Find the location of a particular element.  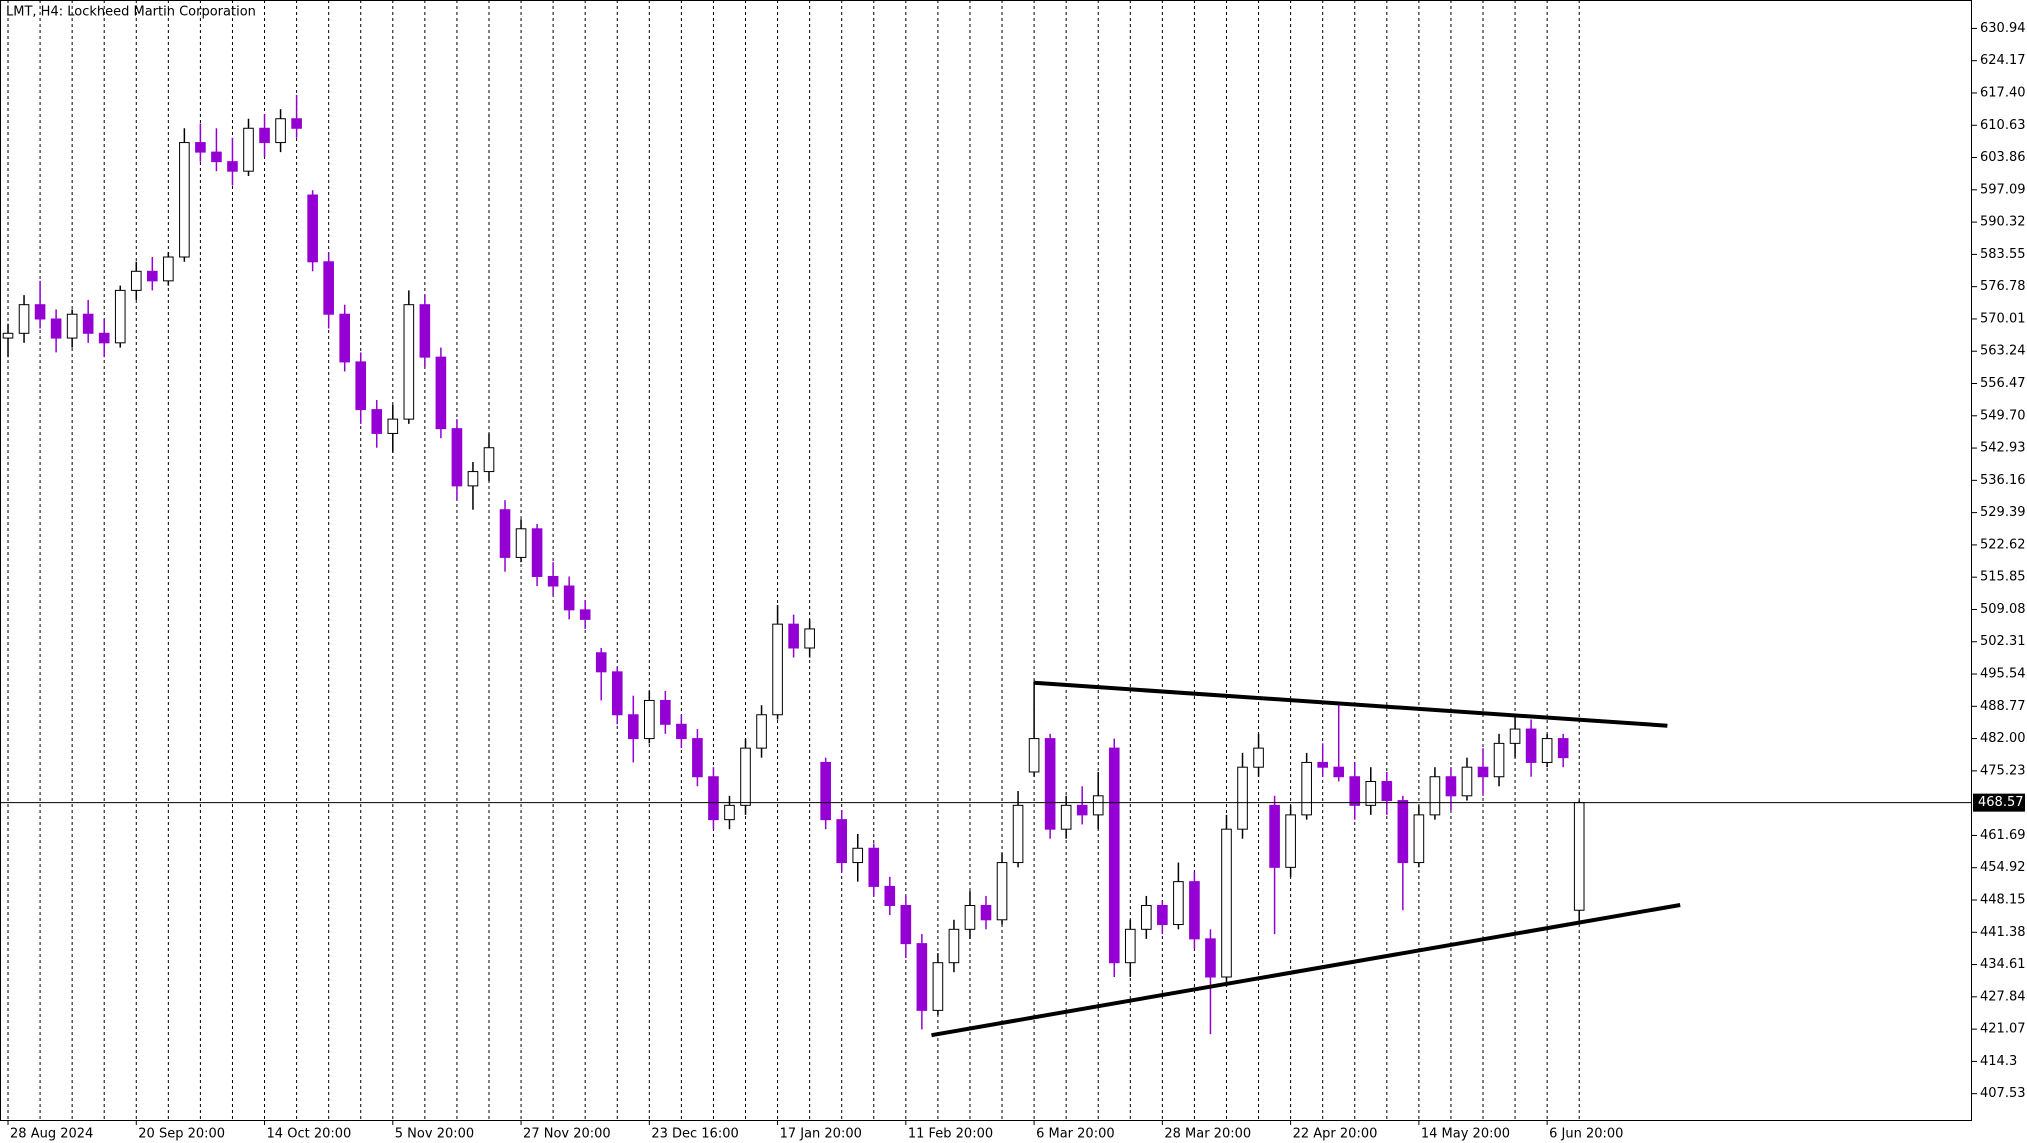

y-tick-label: 522.62 is located at coordinates (2003, 544).